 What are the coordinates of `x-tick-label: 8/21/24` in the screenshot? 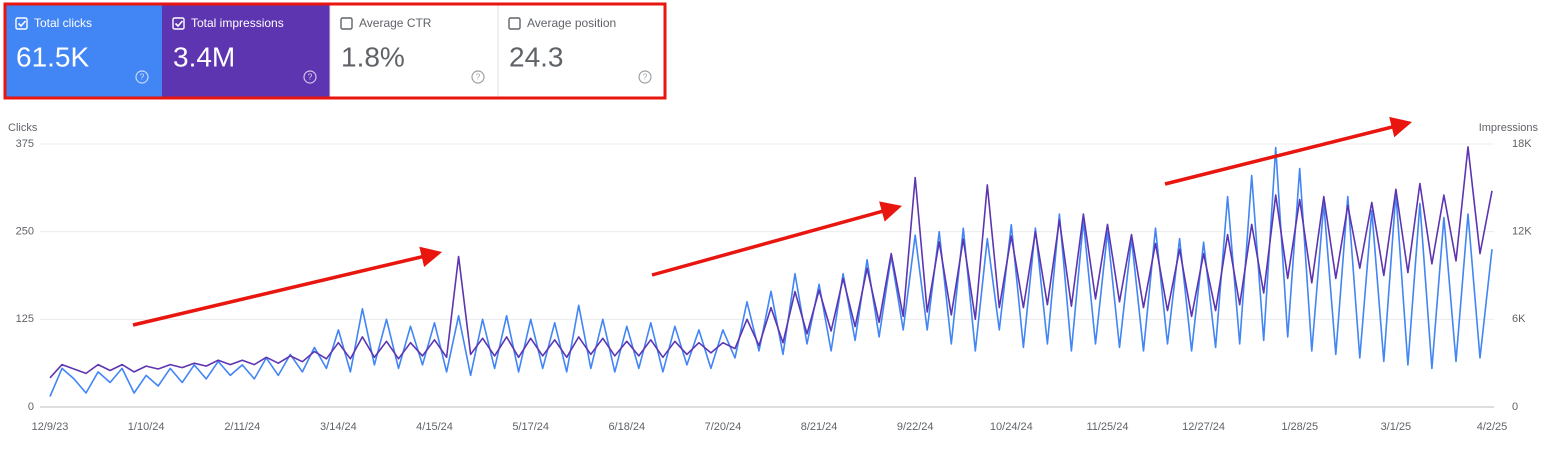 It's located at (819, 427).